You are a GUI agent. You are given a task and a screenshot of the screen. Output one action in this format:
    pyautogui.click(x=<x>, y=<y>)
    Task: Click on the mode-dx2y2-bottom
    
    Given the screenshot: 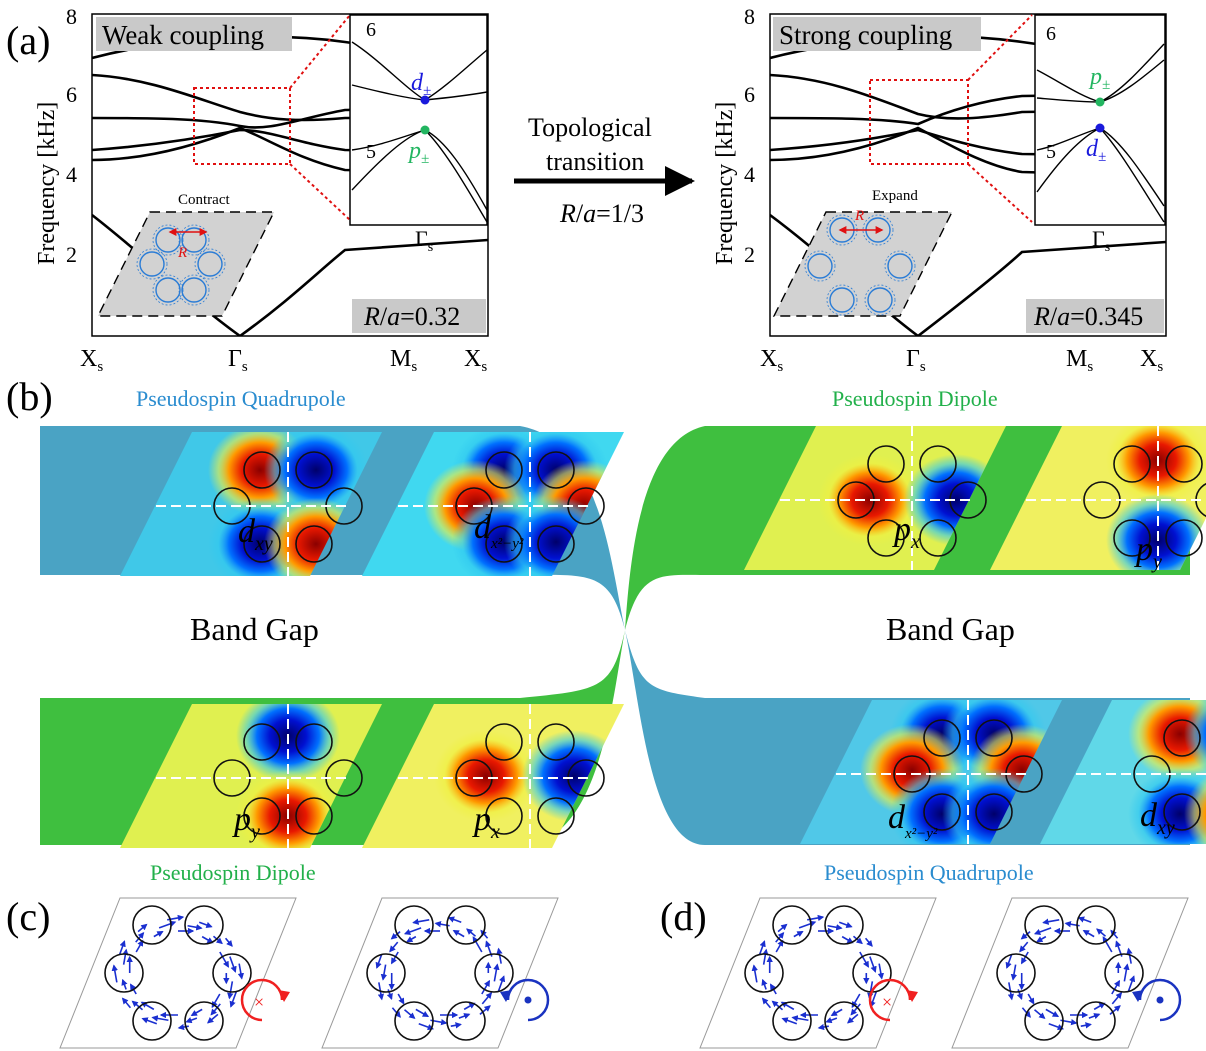 What is the action you would take?
    pyautogui.click(x=931, y=772)
    